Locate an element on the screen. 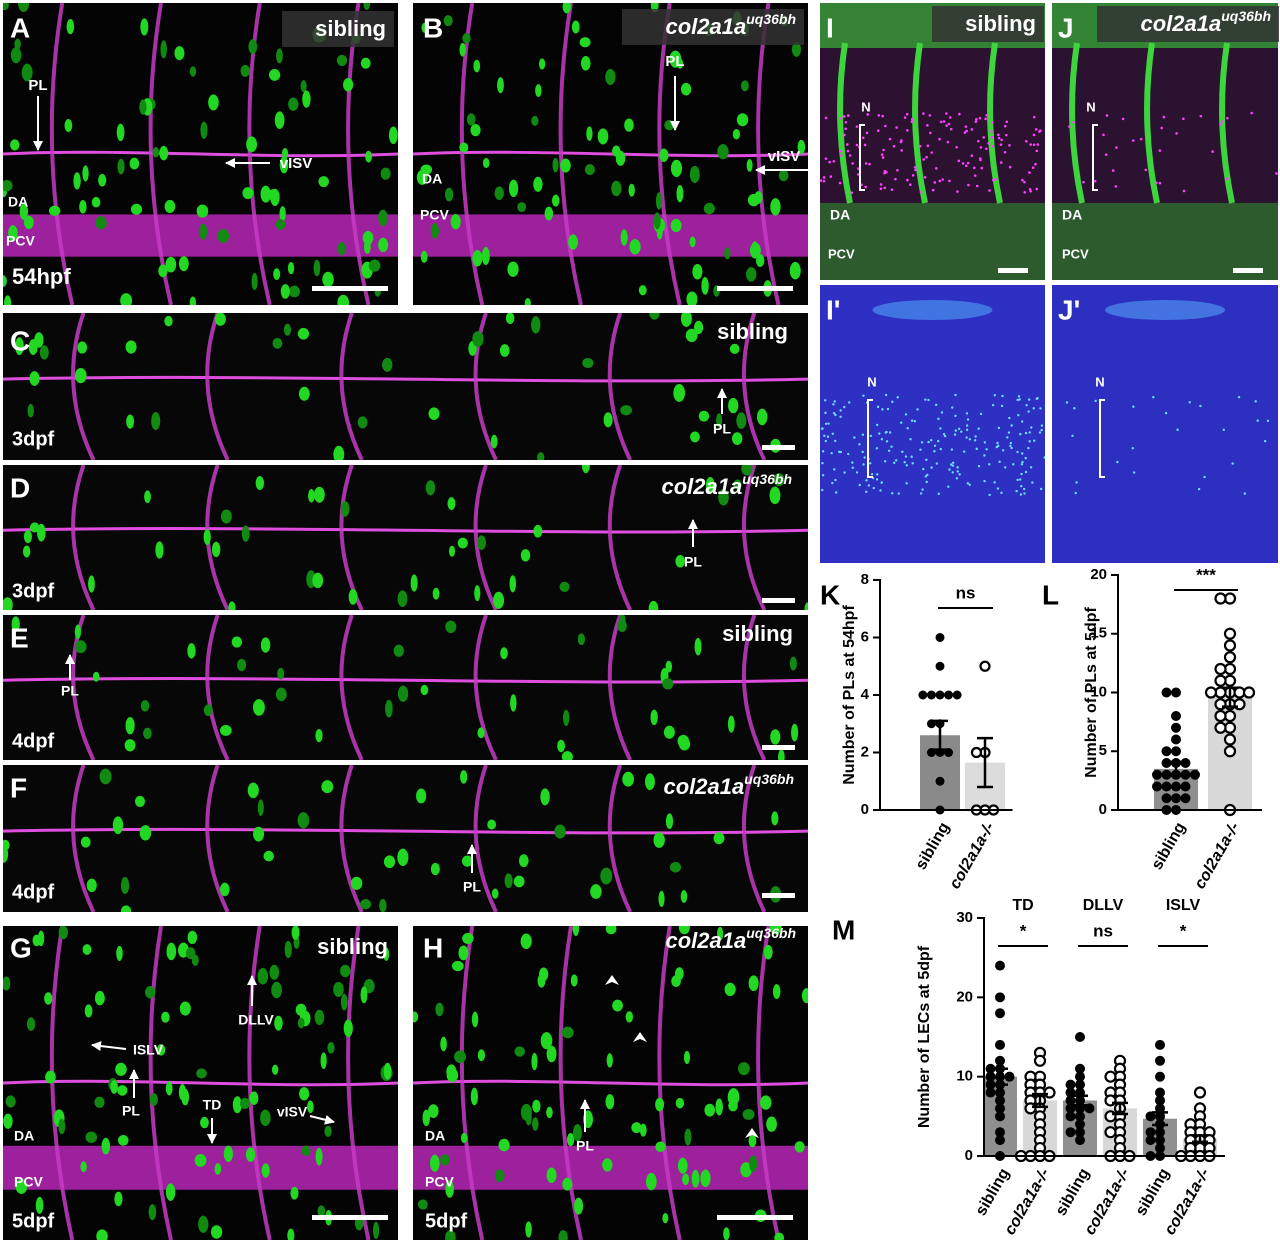 The image size is (1280, 1243). panel-letter: L is located at coordinates (1050, 594).